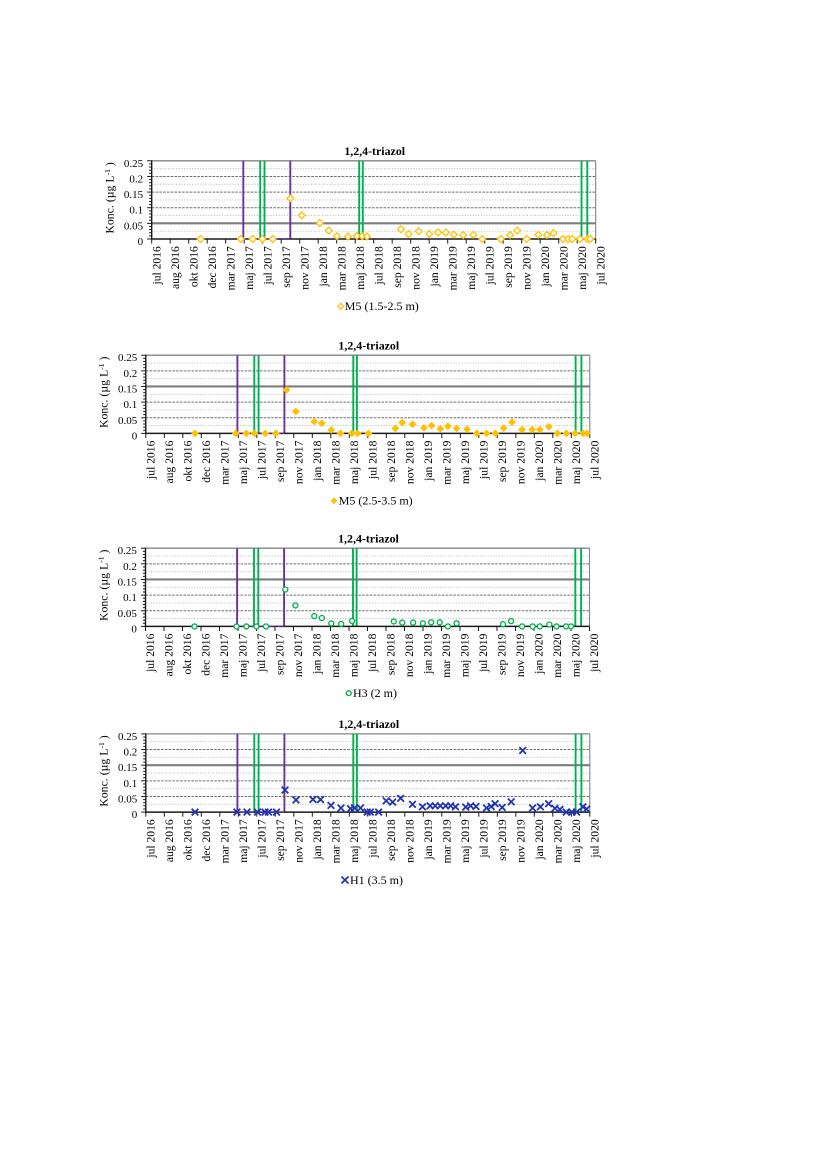  What do you see at coordinates (360, 268) in the screenshot?
I see `svg-text: maj 2018` at bounding box center [360, 268].